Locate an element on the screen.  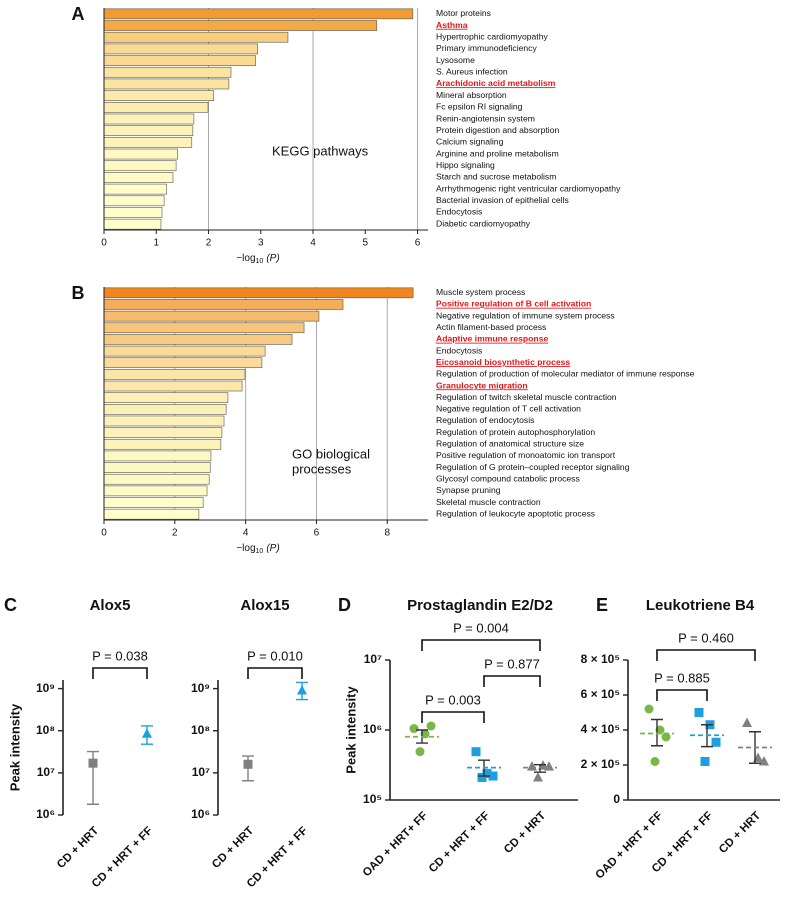
p-value-label: P = 0.004 is located at coordinates (481, 627).